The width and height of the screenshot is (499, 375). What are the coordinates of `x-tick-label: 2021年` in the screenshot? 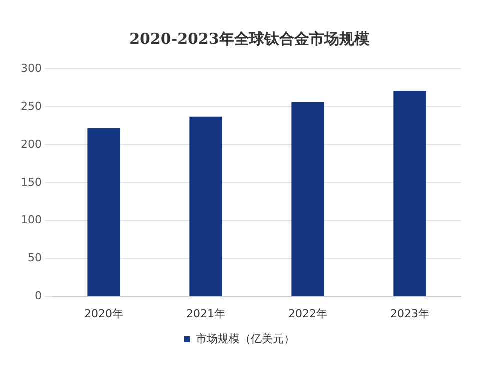 It's located at (206, 313).